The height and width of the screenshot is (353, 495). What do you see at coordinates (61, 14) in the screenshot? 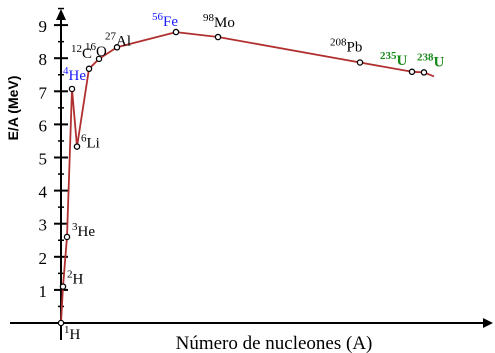
I see `y-axis-arrow` at bounding box center [61, 14].